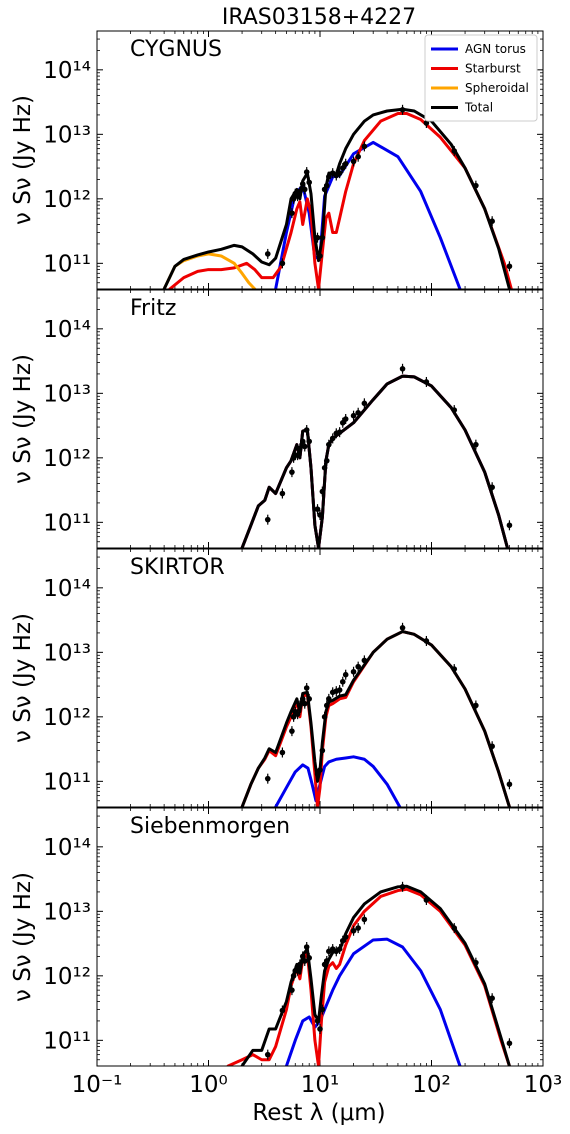 The image size is (570, 1134). What do you see at coordinates (319, 17) in the screenshot?
I see `figure-title: IRAS03158+4227` at bounding box center [319, 17].